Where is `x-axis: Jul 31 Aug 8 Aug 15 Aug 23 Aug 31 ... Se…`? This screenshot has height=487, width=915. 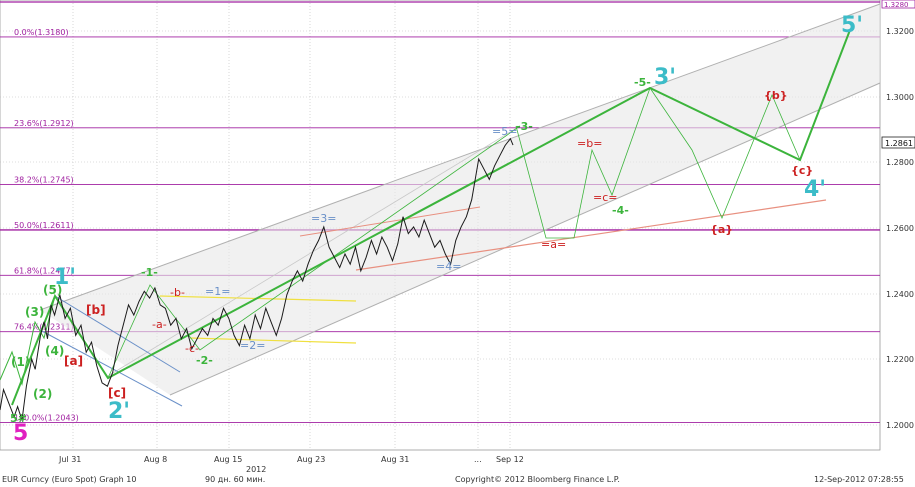 x-axis: Jul 31 Aug 8 Aug 15 Aug 23 Aug 31 ... Se… is located at coordinates (291, 464).